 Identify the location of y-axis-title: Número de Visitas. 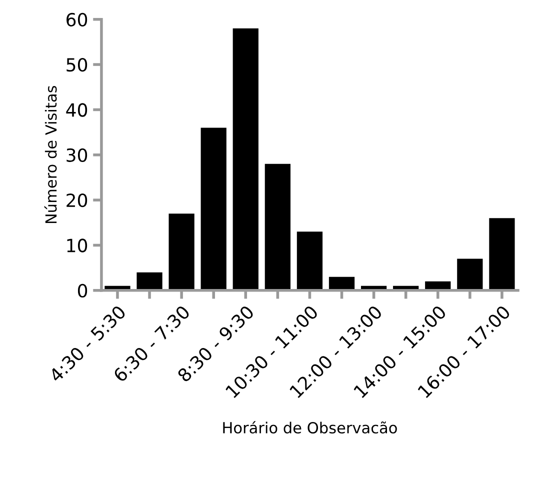
(50, 155).